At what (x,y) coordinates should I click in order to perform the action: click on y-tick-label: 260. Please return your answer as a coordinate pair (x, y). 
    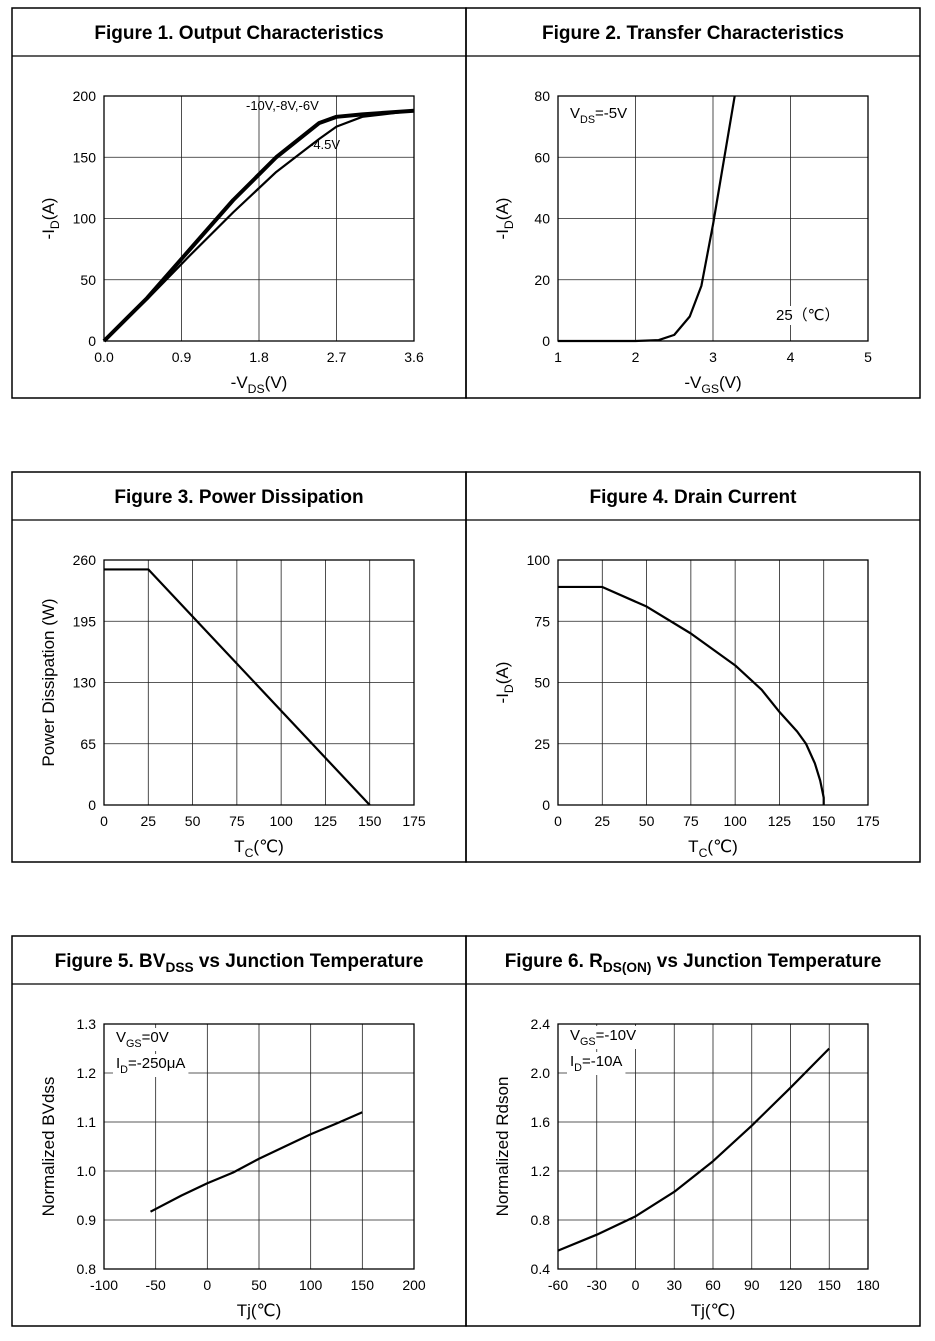
    Looking at the image, I should click on (85, 560).